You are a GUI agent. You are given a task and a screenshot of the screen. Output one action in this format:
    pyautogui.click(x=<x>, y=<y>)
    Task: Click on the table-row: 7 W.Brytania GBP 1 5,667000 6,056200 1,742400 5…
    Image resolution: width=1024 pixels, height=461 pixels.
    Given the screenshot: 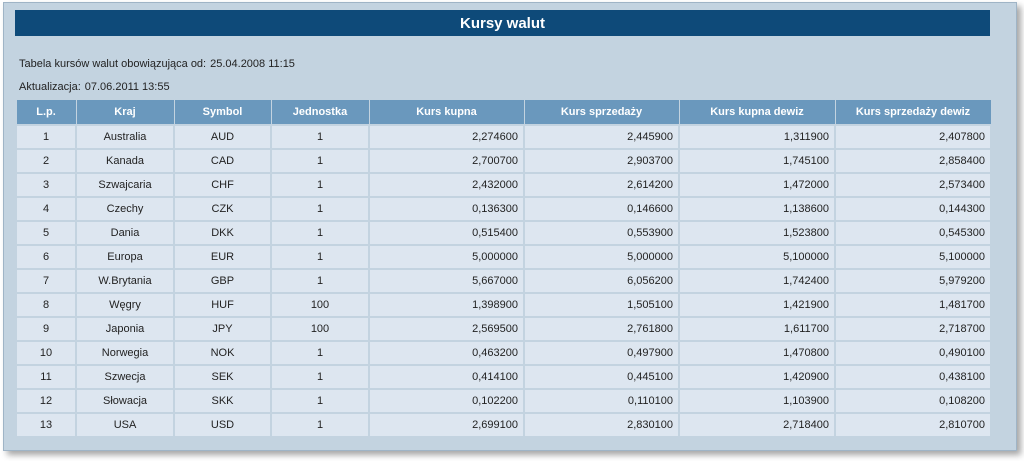 What is the action you would take?
    pyautogui.click(x=503, y=281)
    